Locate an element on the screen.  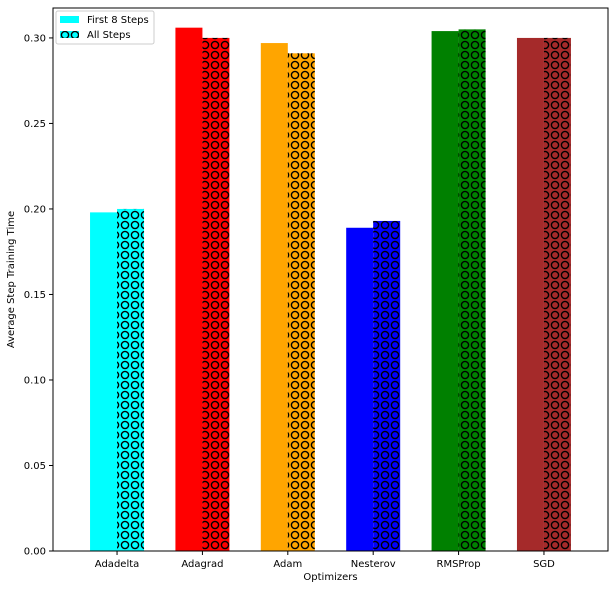
bar-adadelta-first-8-steps is located at coordinates (104, 381).